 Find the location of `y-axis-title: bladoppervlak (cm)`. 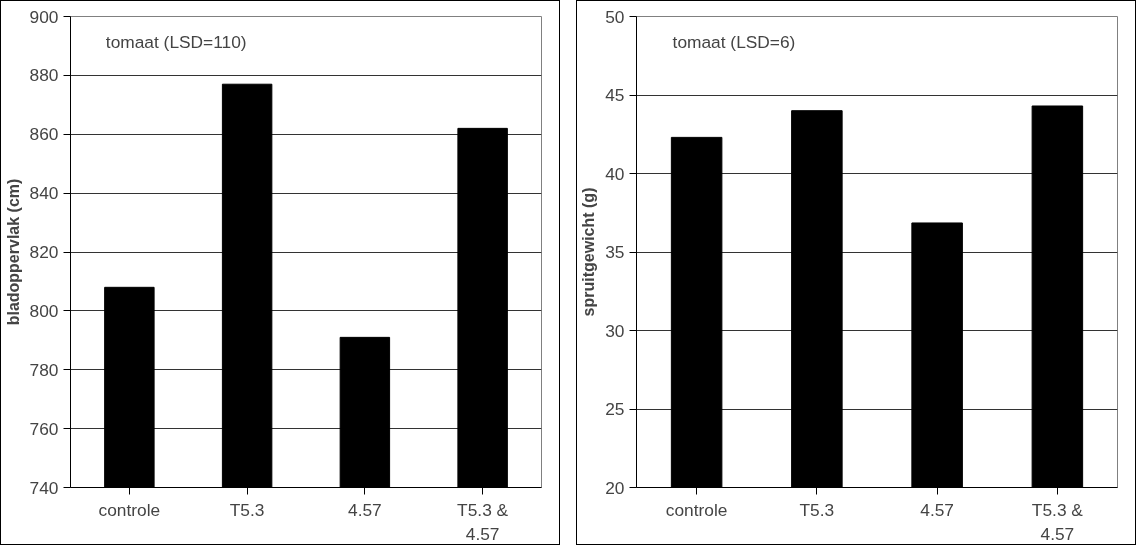

y-axis-title: bladoppervlak (cm) is located at coordinates (13, 252).